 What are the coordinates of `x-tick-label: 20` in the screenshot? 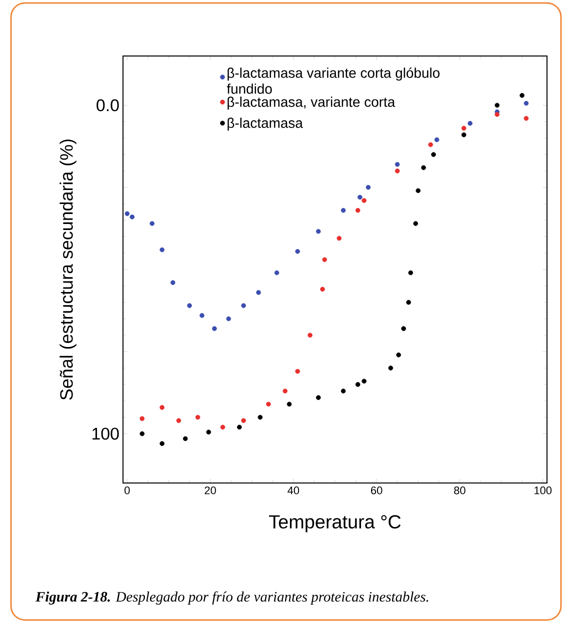 It's located at (210, 490).